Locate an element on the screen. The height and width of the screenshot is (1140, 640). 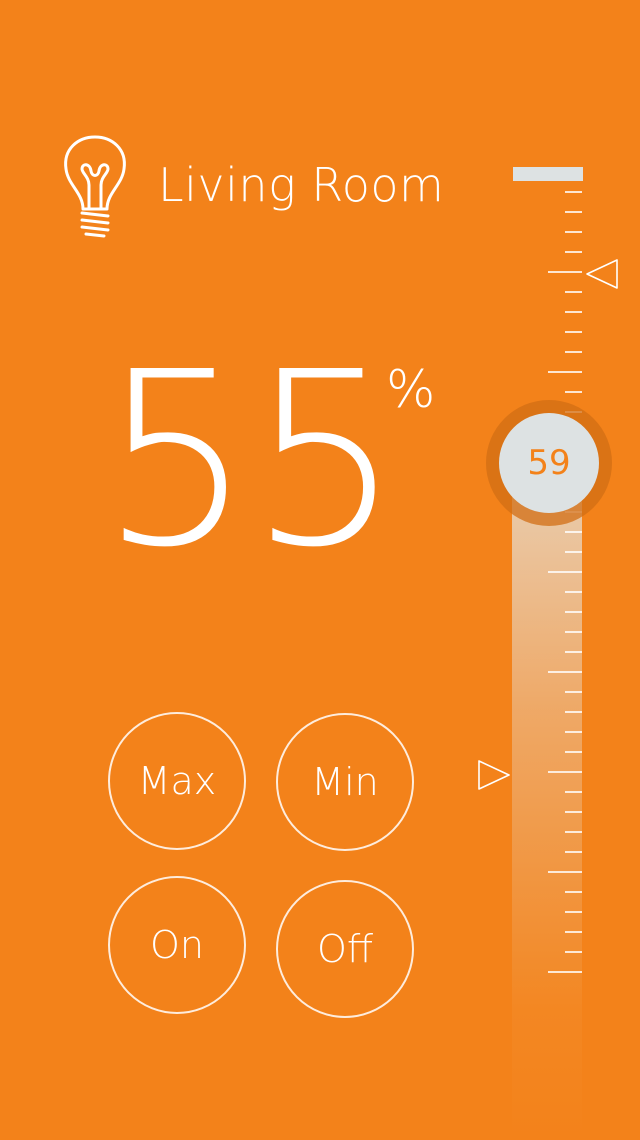
max-button: Max is located at coordinates (177, 781).